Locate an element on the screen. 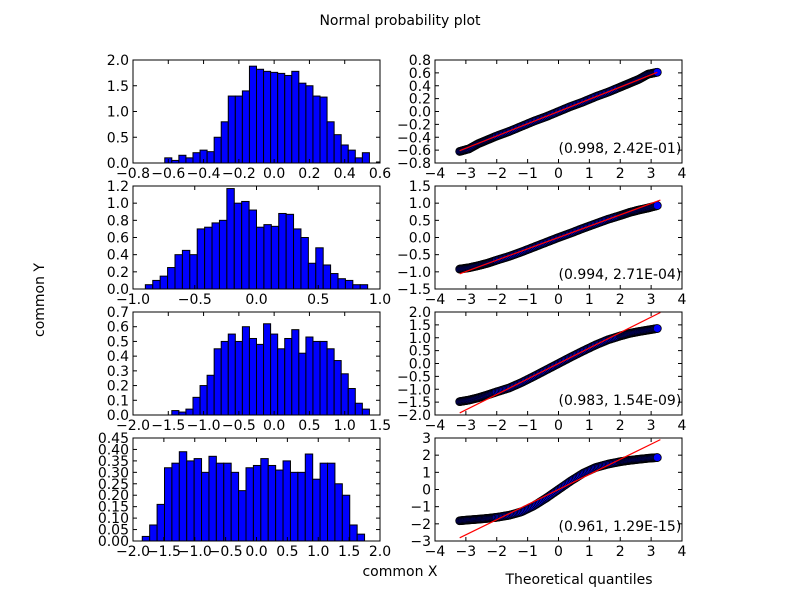 The width and height of the screenshot is (800, 600). y-tick-label: 0.4 is located at coordinates (118, 256).